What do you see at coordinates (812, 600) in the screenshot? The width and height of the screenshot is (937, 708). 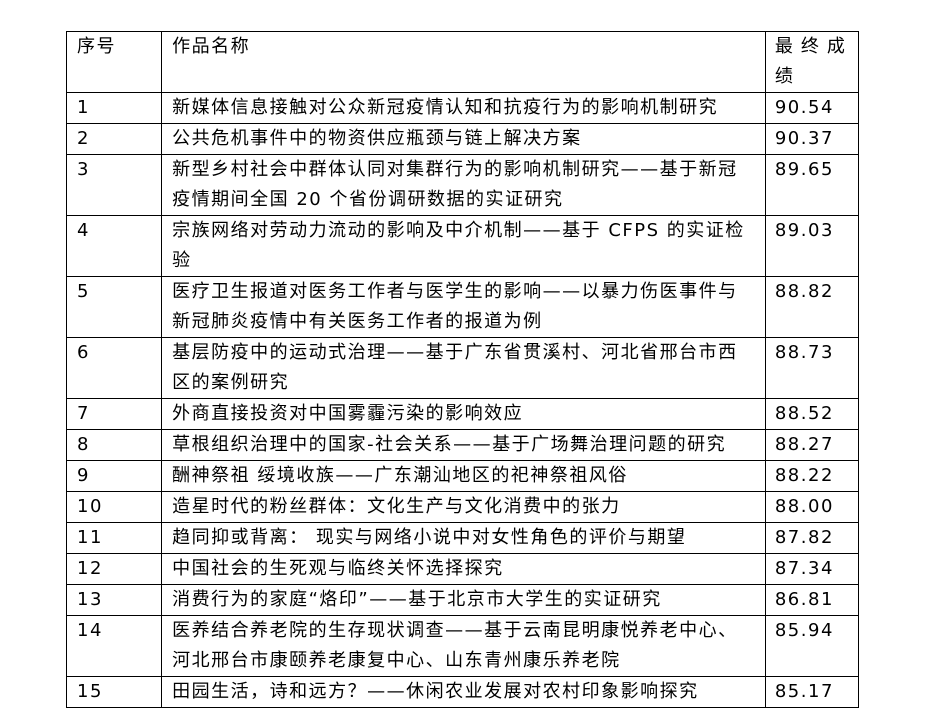 I see `row-score: 86.81` at bounding box center [812, 600].